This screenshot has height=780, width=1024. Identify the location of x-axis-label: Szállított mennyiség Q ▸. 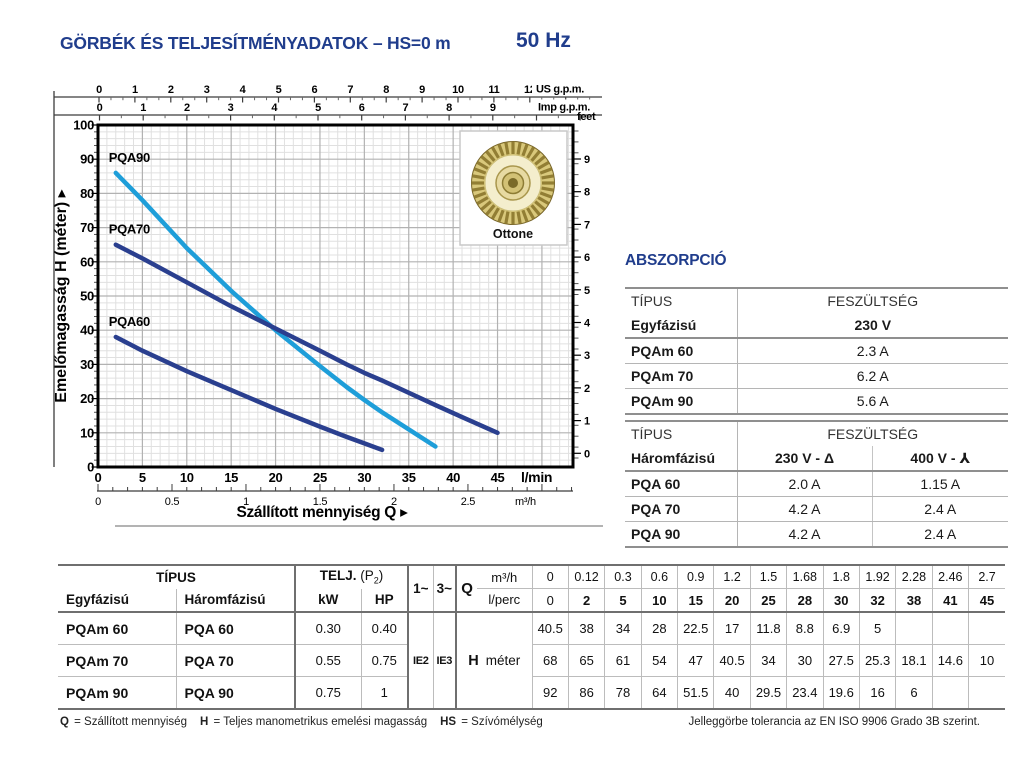
(322, 512).